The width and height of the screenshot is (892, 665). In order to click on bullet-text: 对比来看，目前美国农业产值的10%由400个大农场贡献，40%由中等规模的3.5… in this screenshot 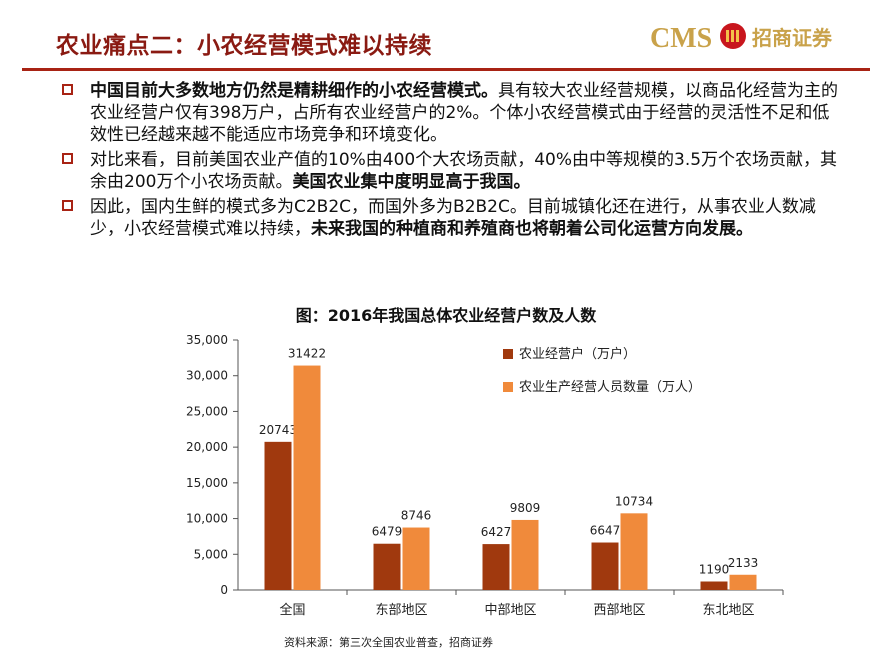, I will do `click(464, 171)`.